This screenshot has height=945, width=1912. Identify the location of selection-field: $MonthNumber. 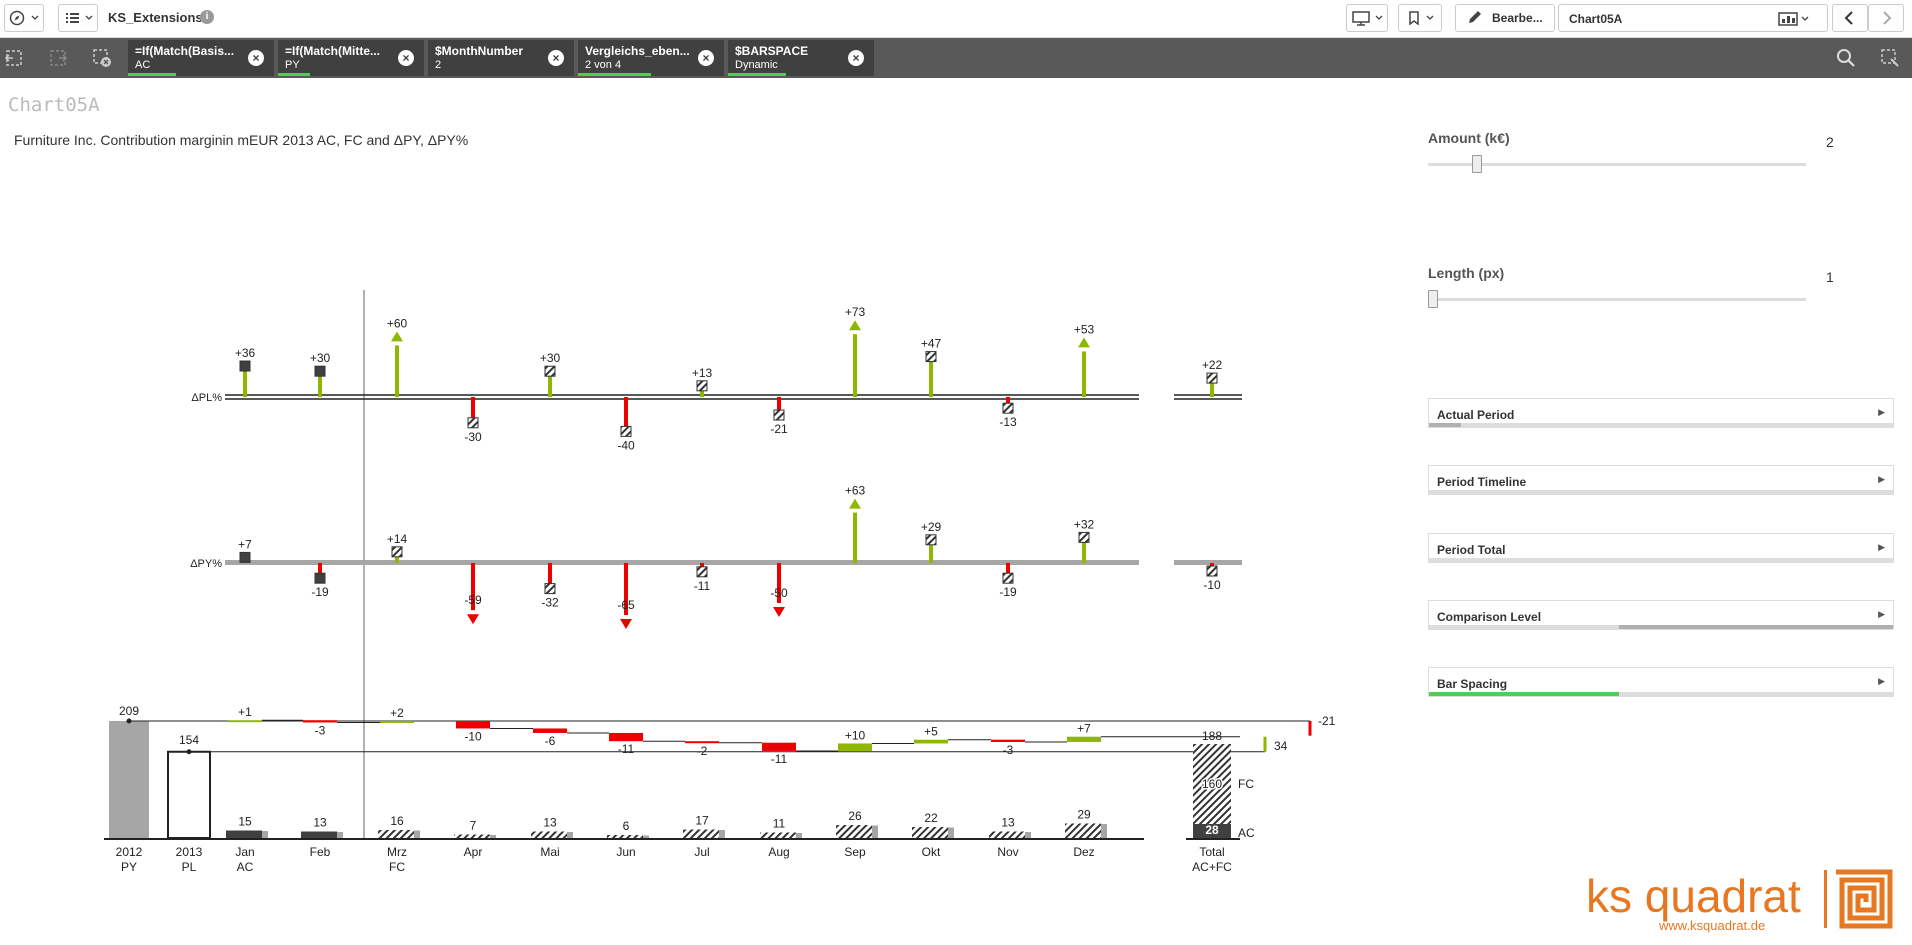
(479, 51).